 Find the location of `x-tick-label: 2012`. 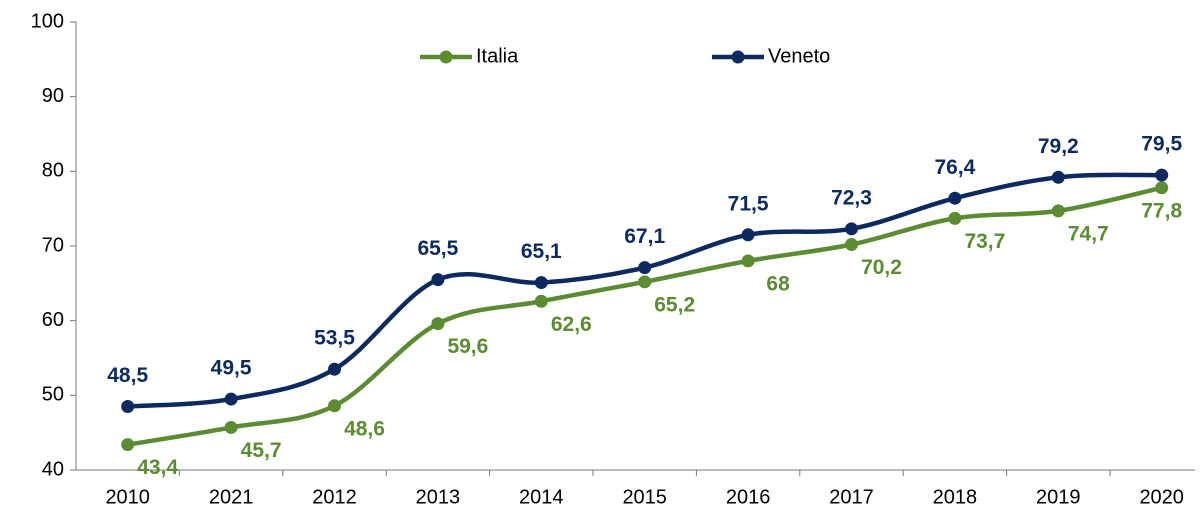

x-tick-label: 2012 is located at coordinates (334, 497).